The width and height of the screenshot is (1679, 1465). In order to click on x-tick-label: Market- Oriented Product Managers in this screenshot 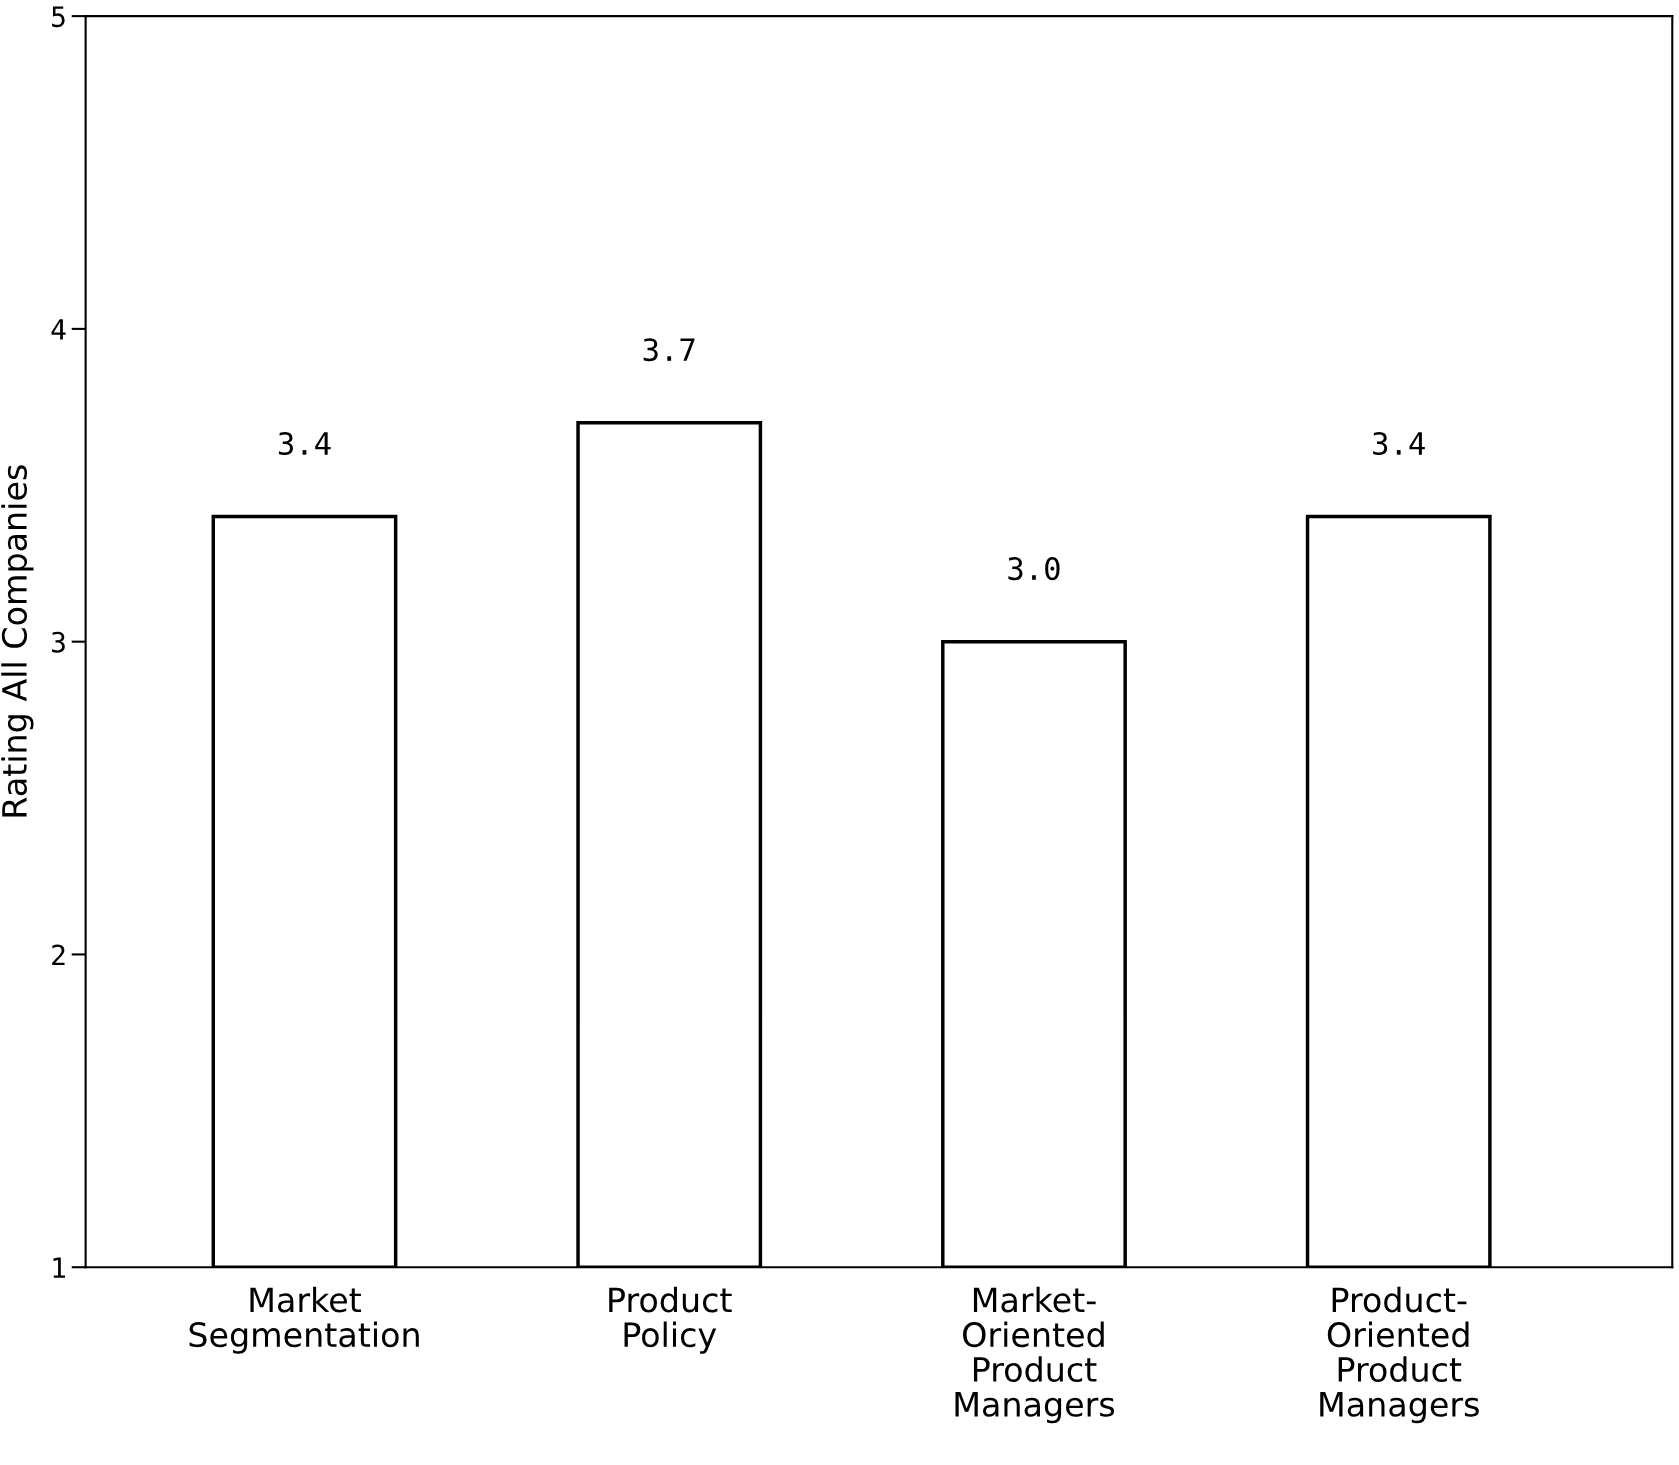, I will do `click(1035, 1355)`.